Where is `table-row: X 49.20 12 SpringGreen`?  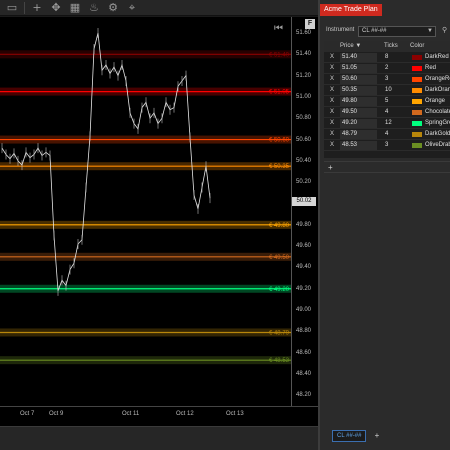
table-row: X 49.20 12 SpringGreen is located at coordinates (387, 123).